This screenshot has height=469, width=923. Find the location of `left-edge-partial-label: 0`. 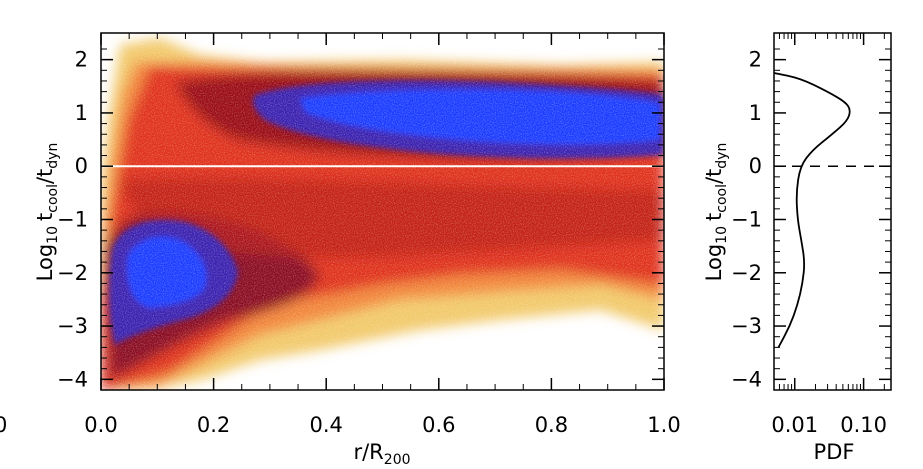

left-edge-partial-label: 0 is located at coordinates (3, 425).